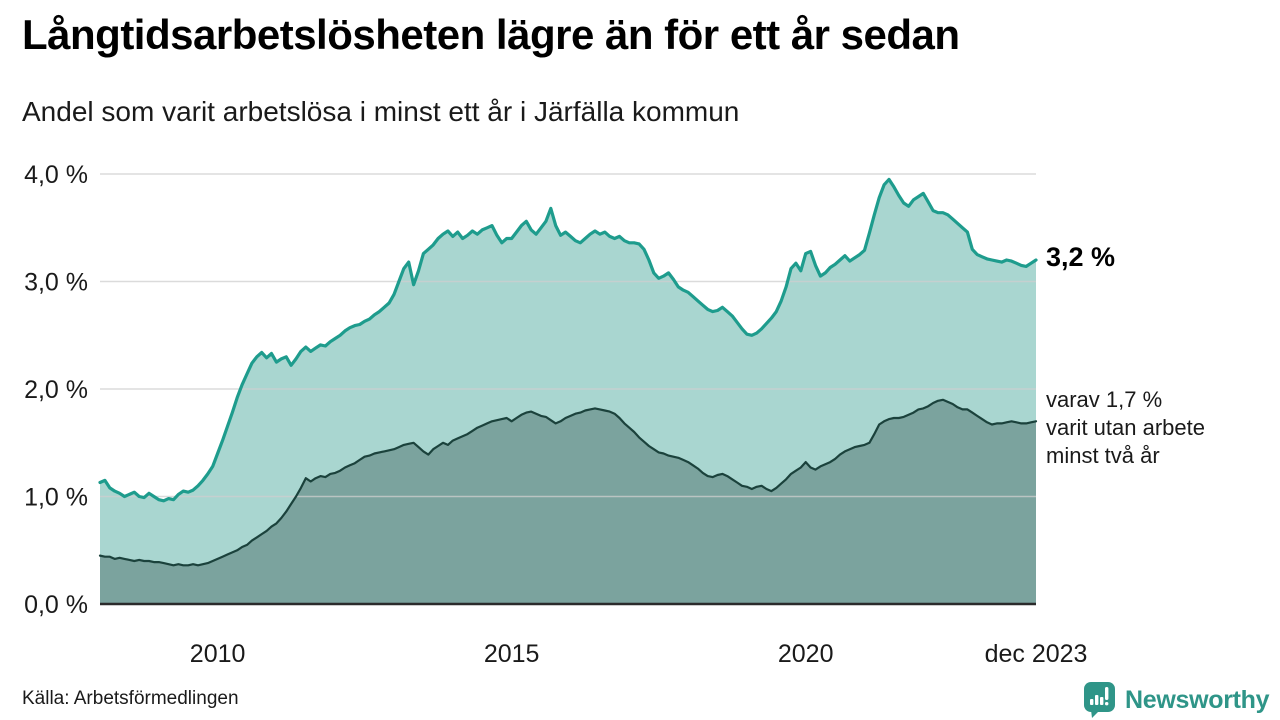 The image size is (1280, 720). Describe the element at coordinates (56, 605) in the screenshot. I see `y-tick-label: 0,0 %` at that location.